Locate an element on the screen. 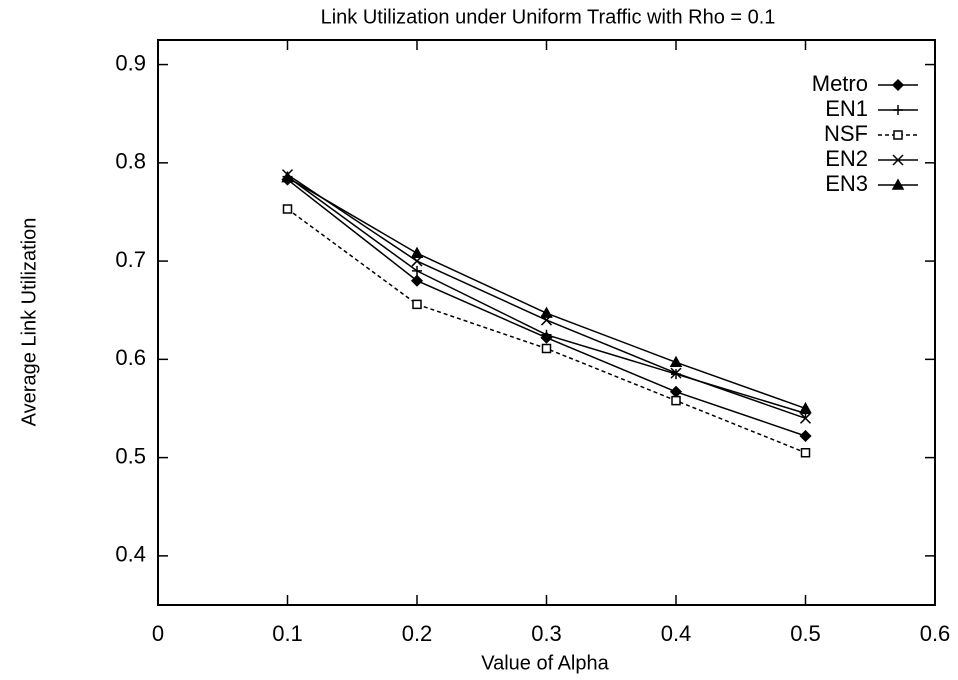  legend-label: EN1 is located at coordinates (846, 108).